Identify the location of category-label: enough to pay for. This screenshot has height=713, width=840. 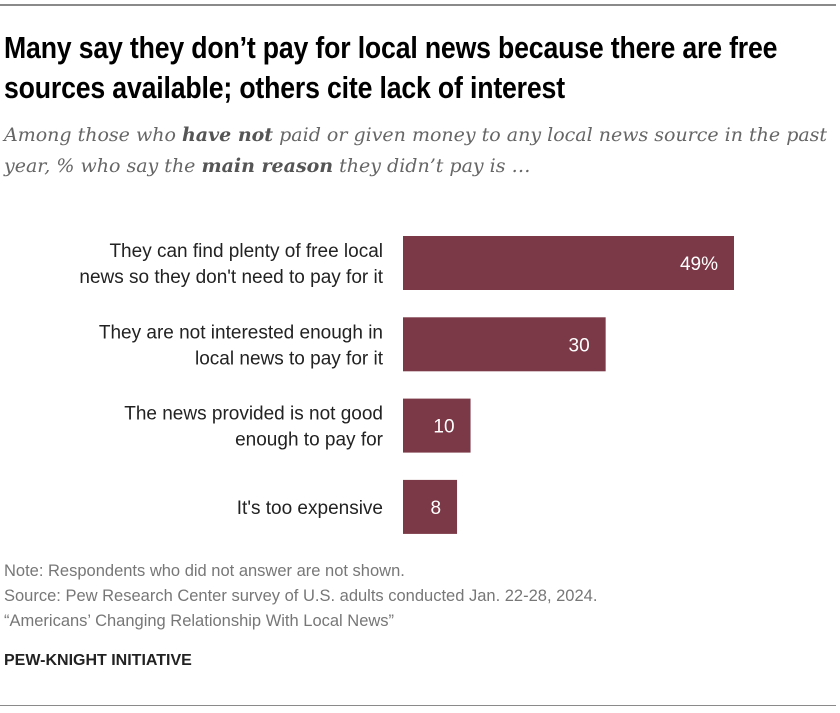
(309, 440).